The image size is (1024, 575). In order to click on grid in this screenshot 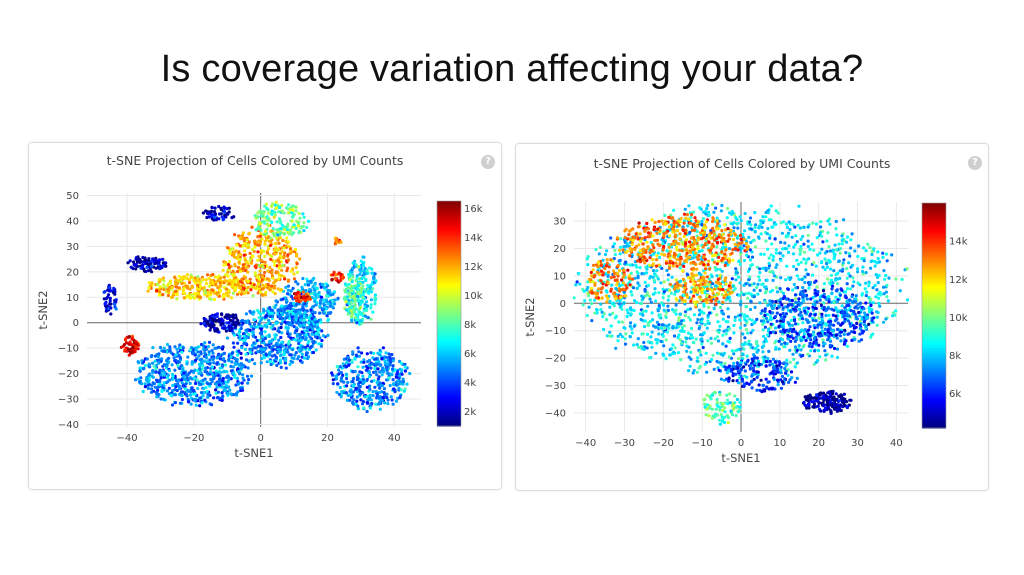, I will do `click(254, 310)`.